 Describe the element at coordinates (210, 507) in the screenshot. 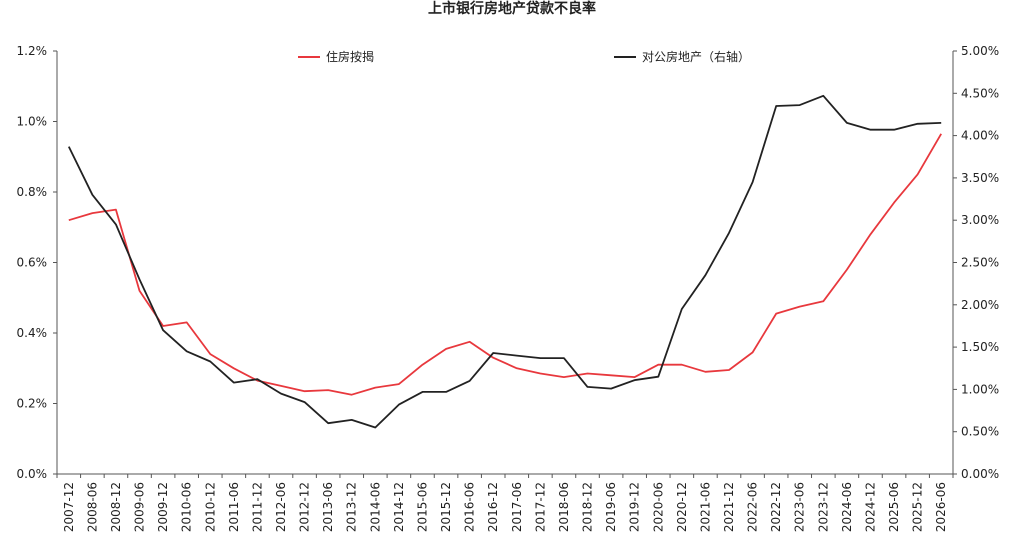

I see `x-tick-label: 2010-12` at that location.